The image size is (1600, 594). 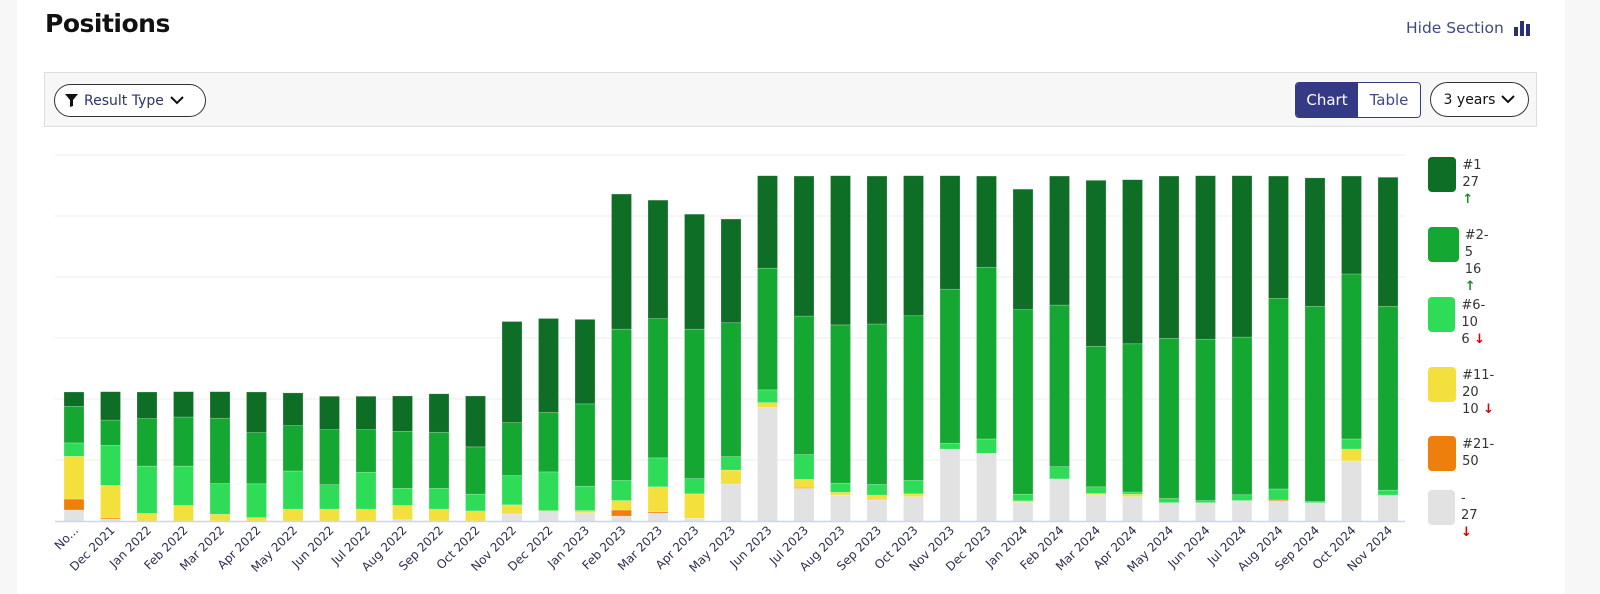 What do you see at coordinates (1469, 99) in the screenshot?
I see `period-label: 3 years` at bounding box center [1469, 99].